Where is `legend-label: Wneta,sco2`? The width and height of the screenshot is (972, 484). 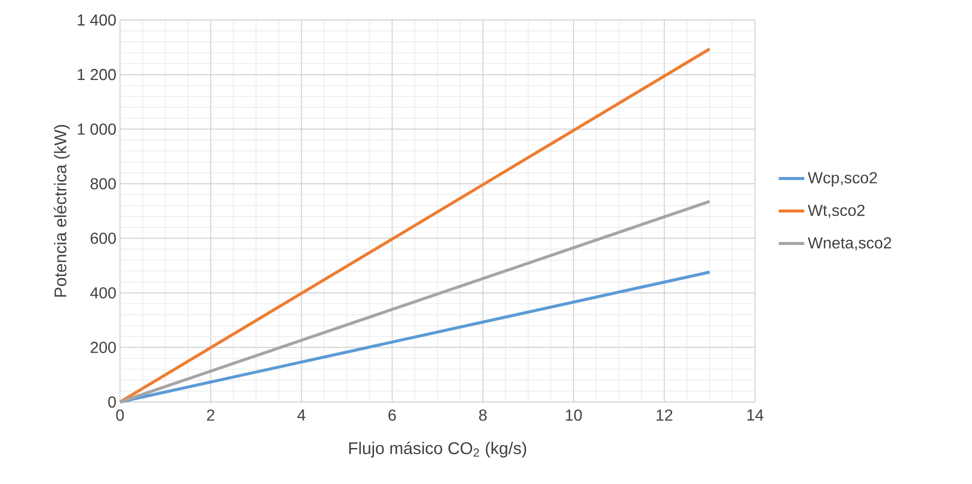
legend-label: Wneta,sco2 is located at coordinates (850, 243).